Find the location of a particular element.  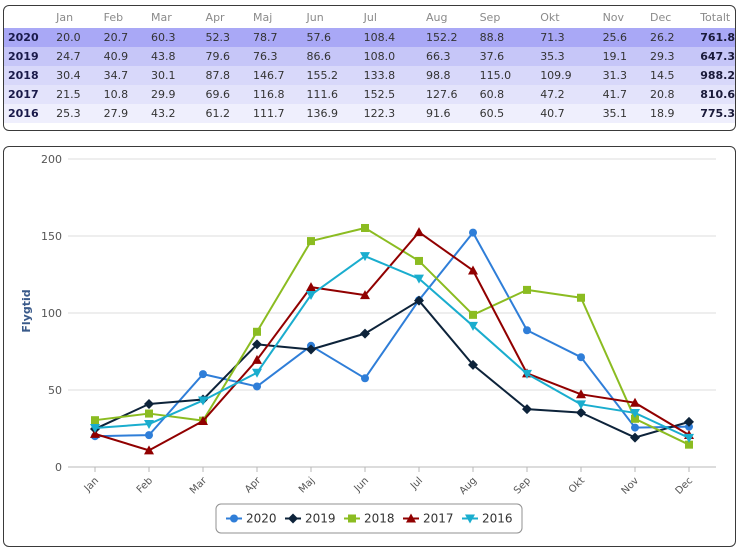

value-cell: 41.7 is located at coordinates (615, 94).